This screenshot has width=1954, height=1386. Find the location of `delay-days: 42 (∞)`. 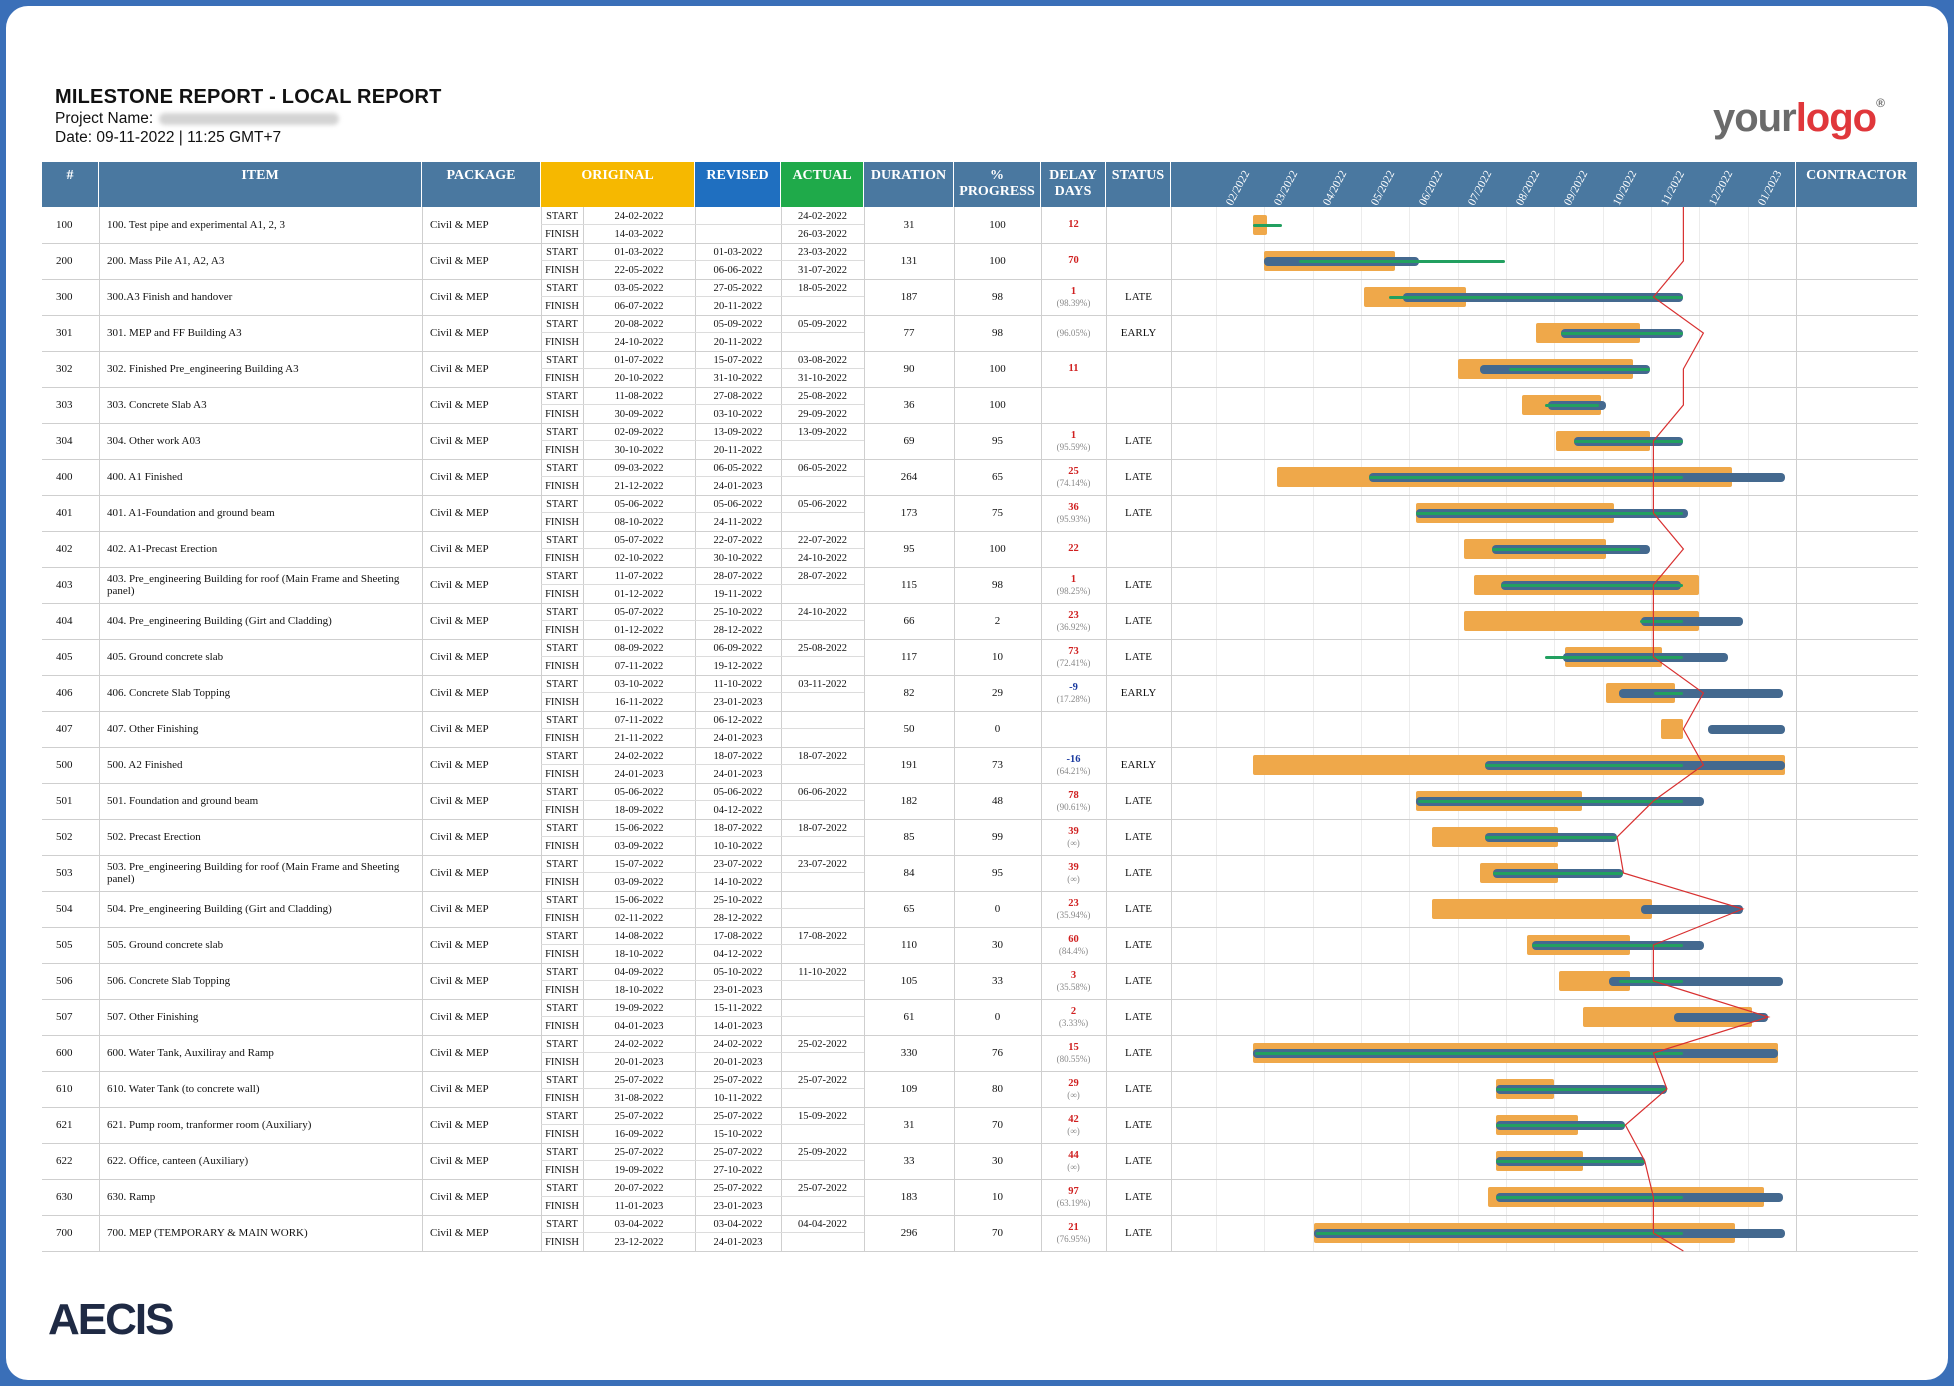

delay-days: 42 (∞) is located at coordinates (1073, 1125).